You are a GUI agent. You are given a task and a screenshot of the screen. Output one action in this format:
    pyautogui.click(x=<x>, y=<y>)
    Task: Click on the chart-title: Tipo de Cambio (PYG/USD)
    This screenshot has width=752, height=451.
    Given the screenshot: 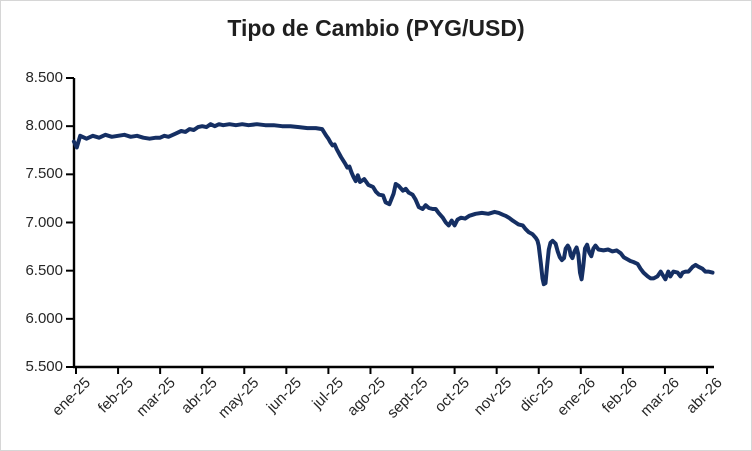 What is the action you would take?
    pyautogui.click(x=376, y=28)
    